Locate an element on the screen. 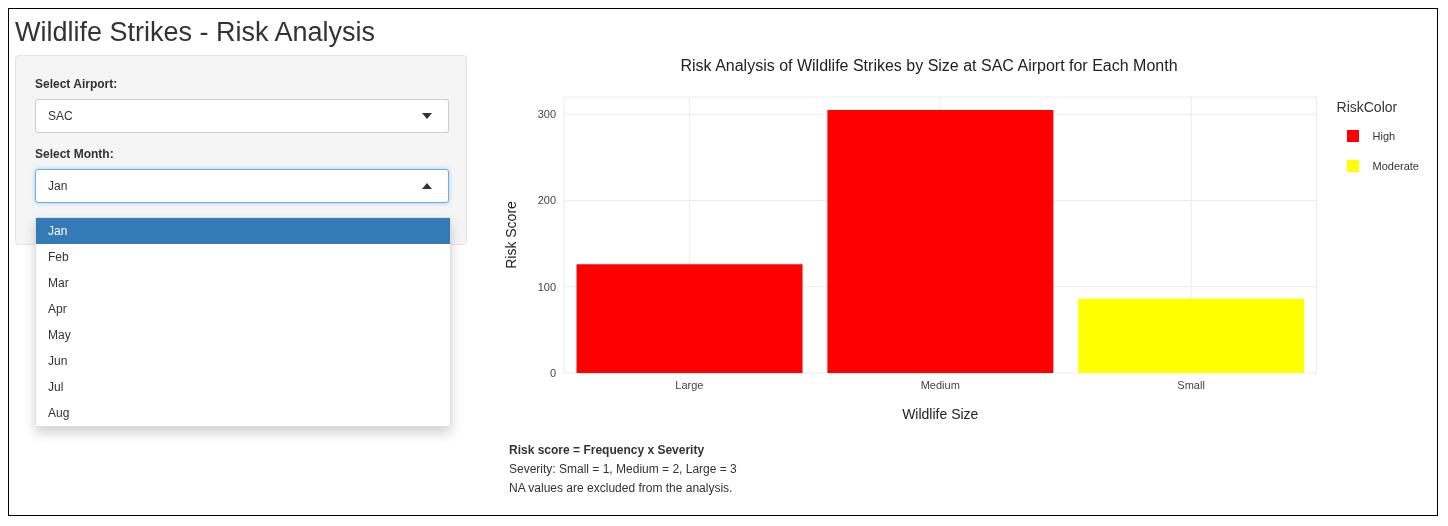 The height and width of the screenshot is (526, 1448). legend-title: RiskColor is located at coordinates (1367, 107).